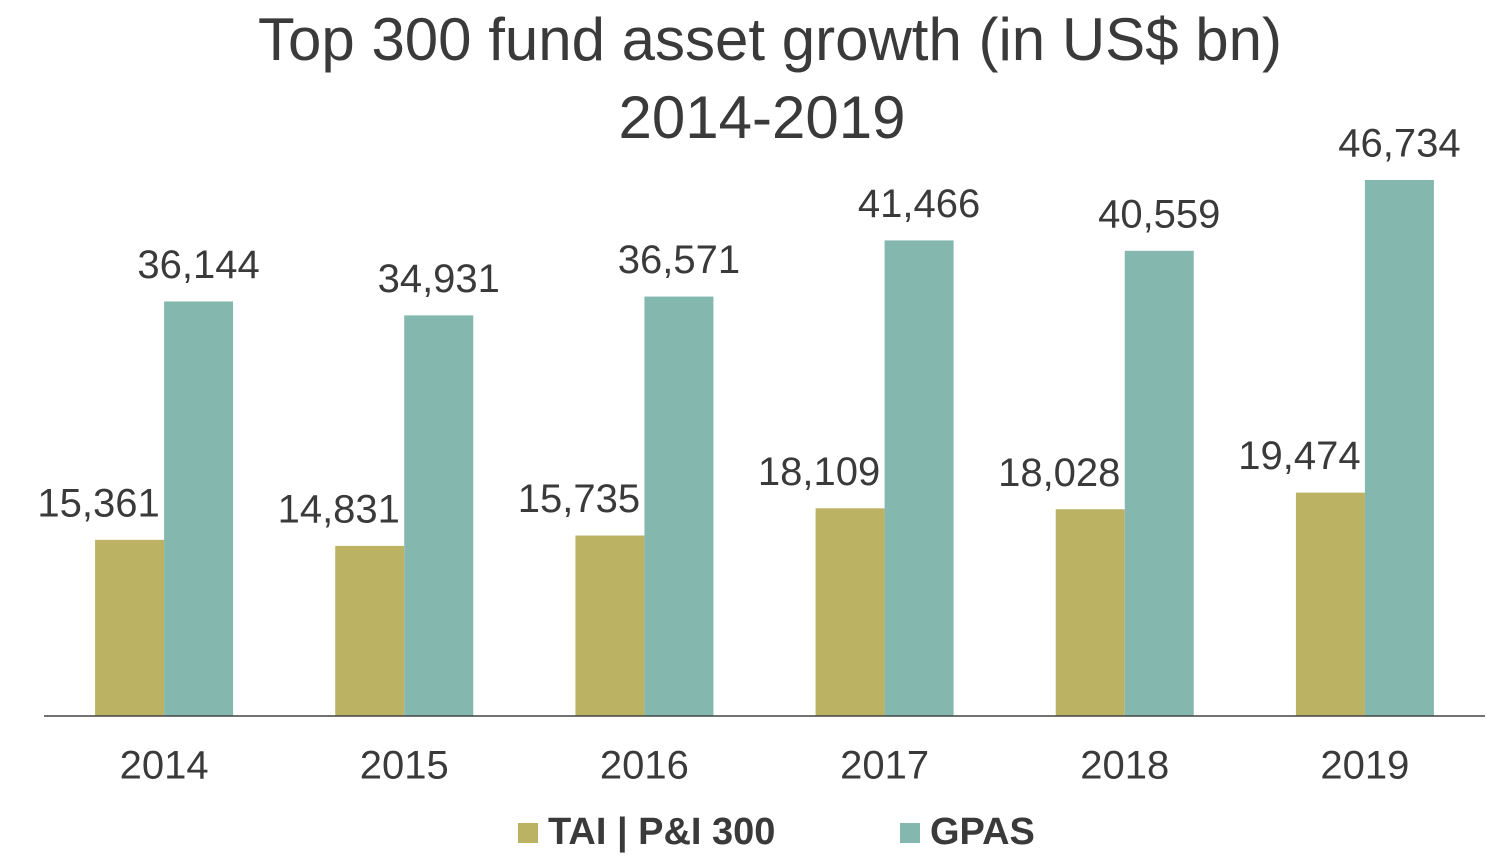  What do you see at coordinates (1124, 766) in the screenshot?
I see `x-tick-label: 2018` at bounding box center [1124, 766].